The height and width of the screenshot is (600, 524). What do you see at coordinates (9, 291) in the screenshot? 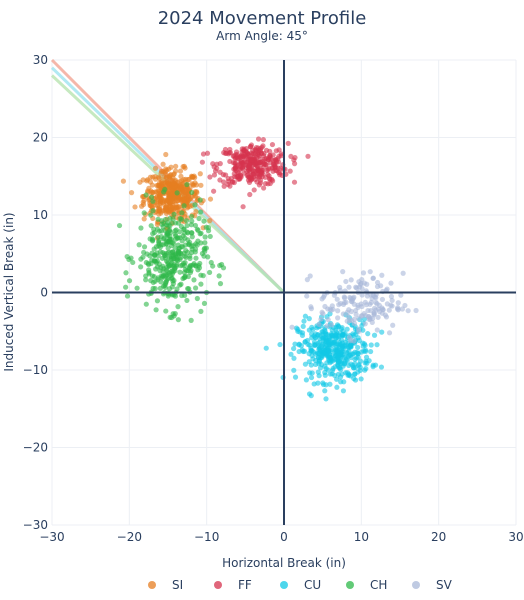
I see `y-axis-label: Induced Vertical Break (in)` at bounding box center [9, 291].